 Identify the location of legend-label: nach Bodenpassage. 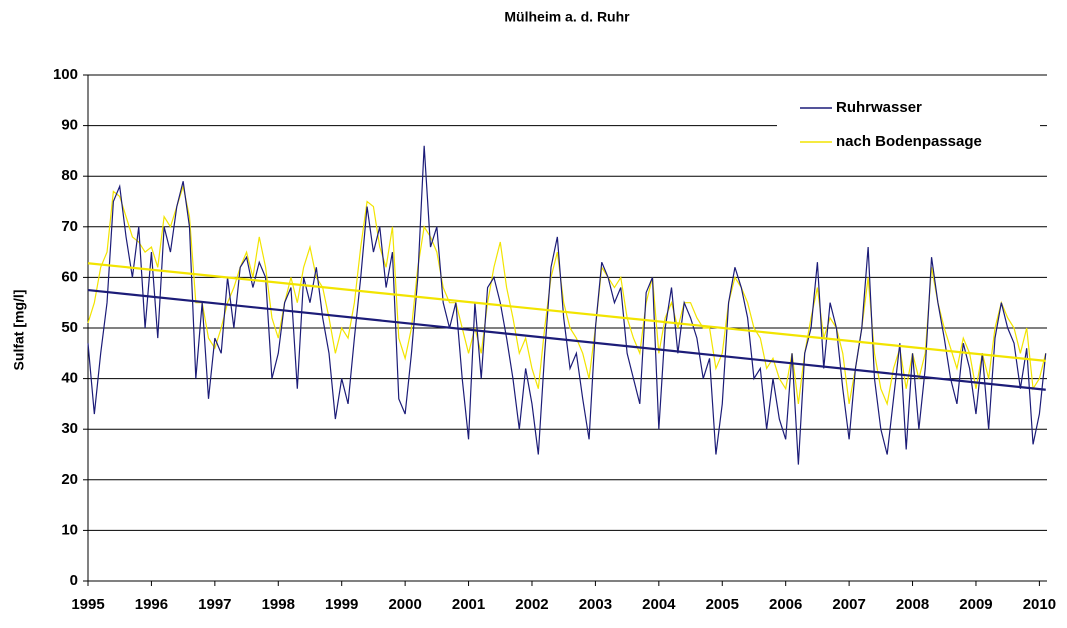
(909, 141).